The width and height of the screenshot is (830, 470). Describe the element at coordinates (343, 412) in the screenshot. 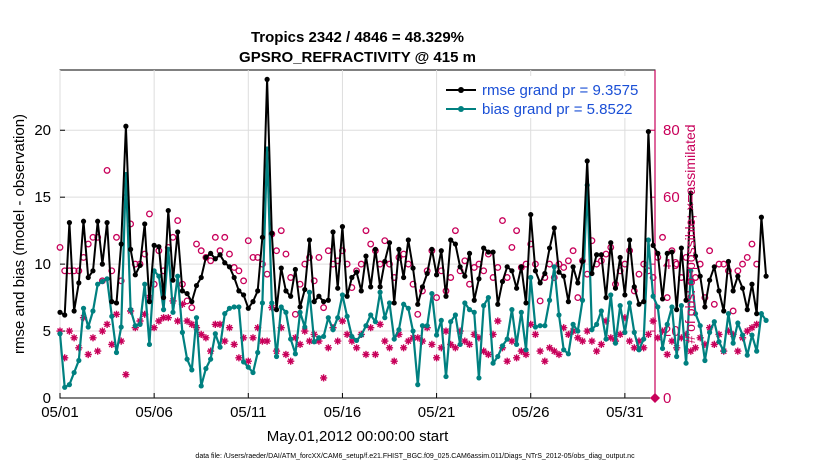

I see `x-tick-label: 05/16` at that location.